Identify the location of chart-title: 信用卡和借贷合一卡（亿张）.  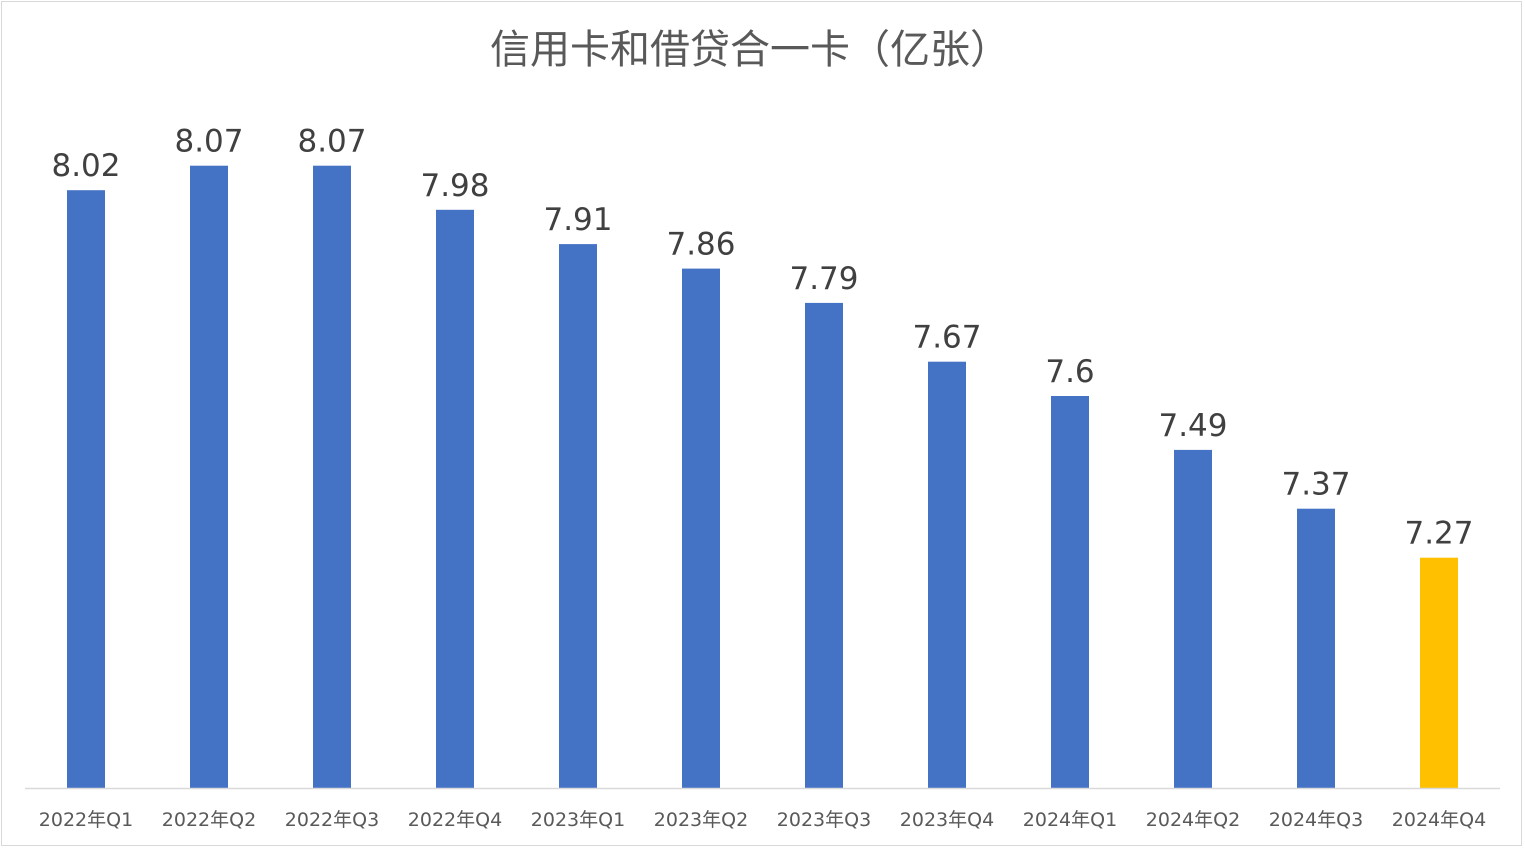
(750, 50).